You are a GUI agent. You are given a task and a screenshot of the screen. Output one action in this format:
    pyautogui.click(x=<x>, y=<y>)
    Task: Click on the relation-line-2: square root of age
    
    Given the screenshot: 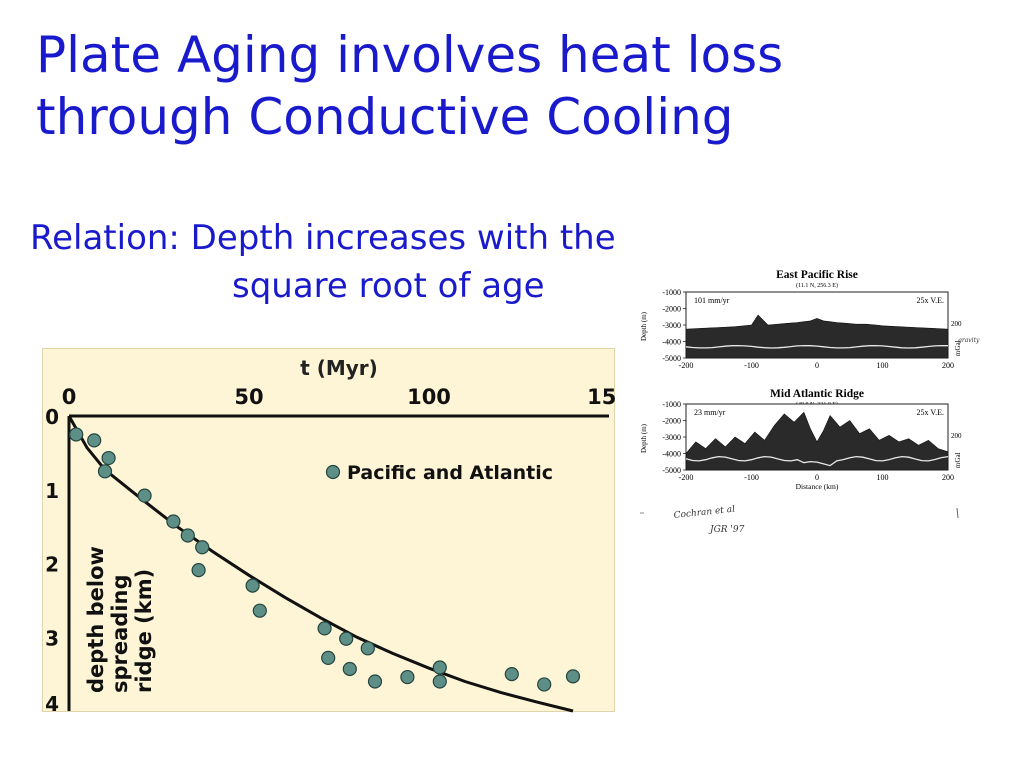 What is the action you would take?
    pyautogui.click(x=388, y=286)
    